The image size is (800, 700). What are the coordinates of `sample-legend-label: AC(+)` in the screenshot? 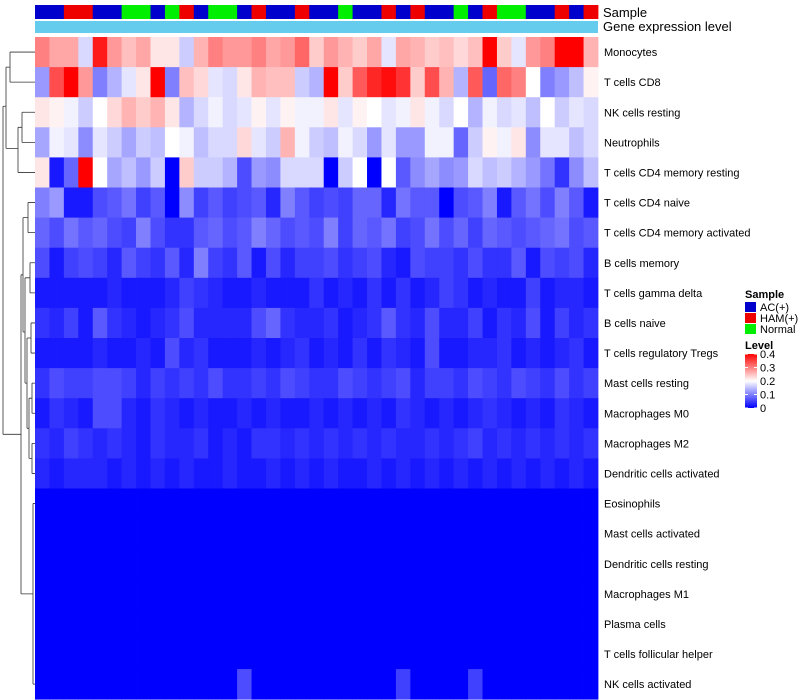 It's located at (774, 308).